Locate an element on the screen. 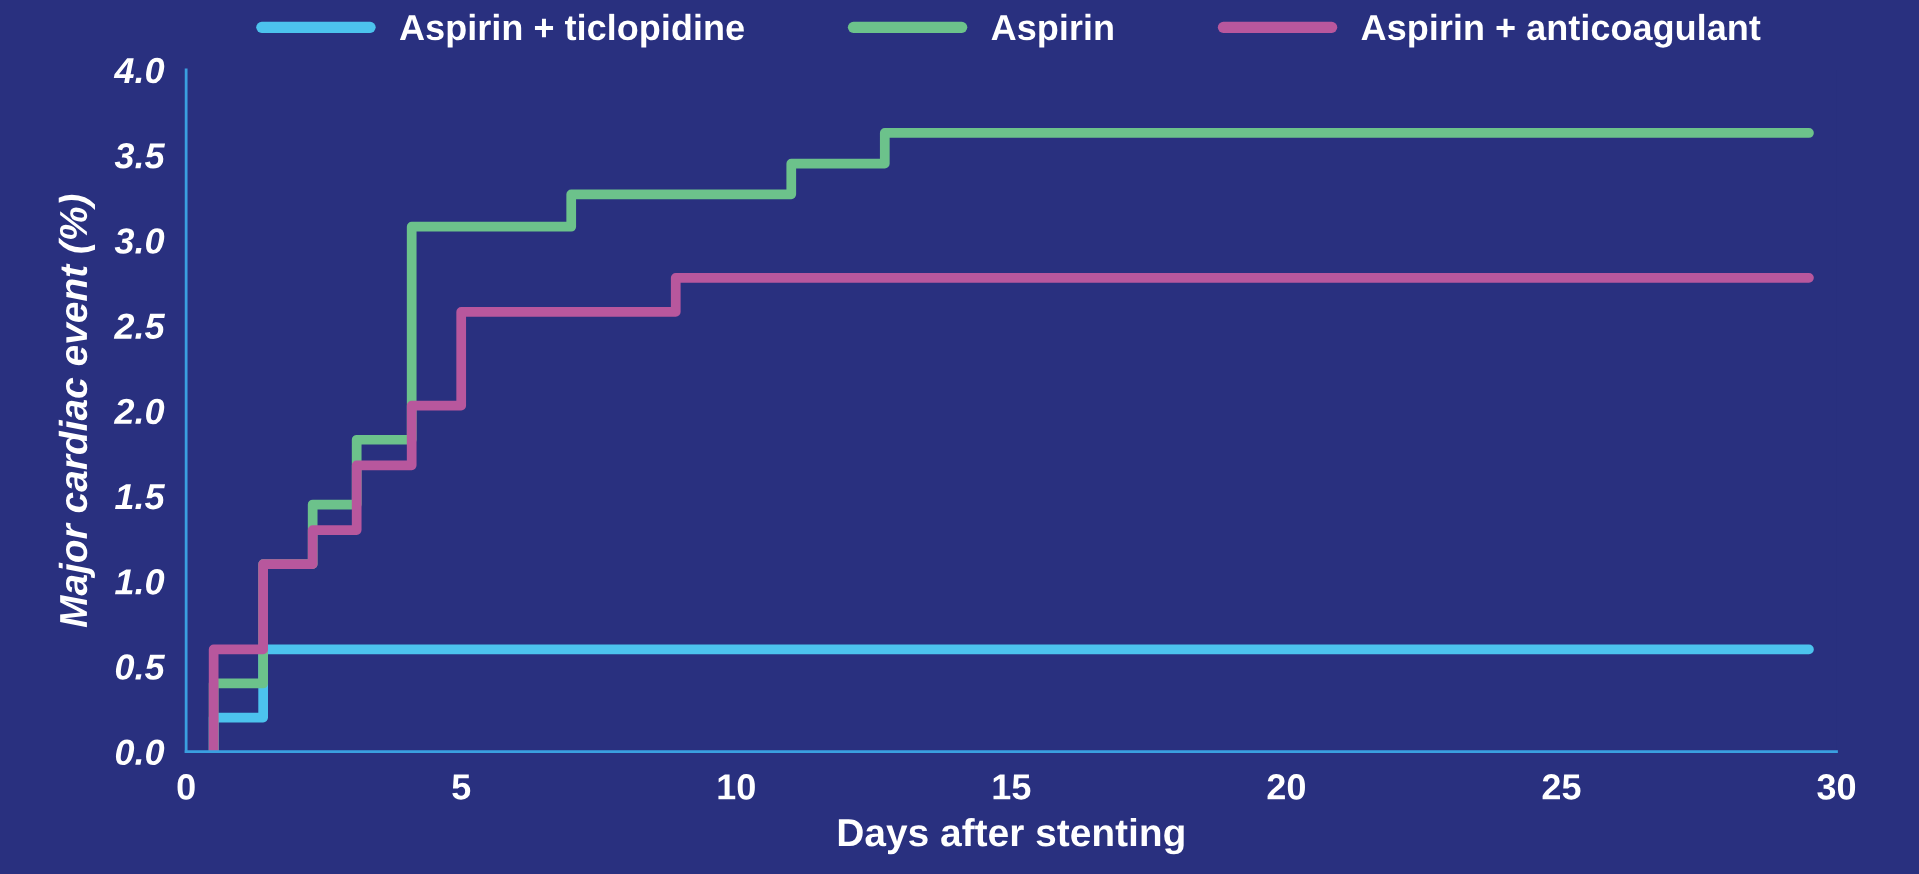 The height and width of the screenshot is (874, 1919). legend-label: Aspirin + anticoagulant is located at coordinates (1561, 30).